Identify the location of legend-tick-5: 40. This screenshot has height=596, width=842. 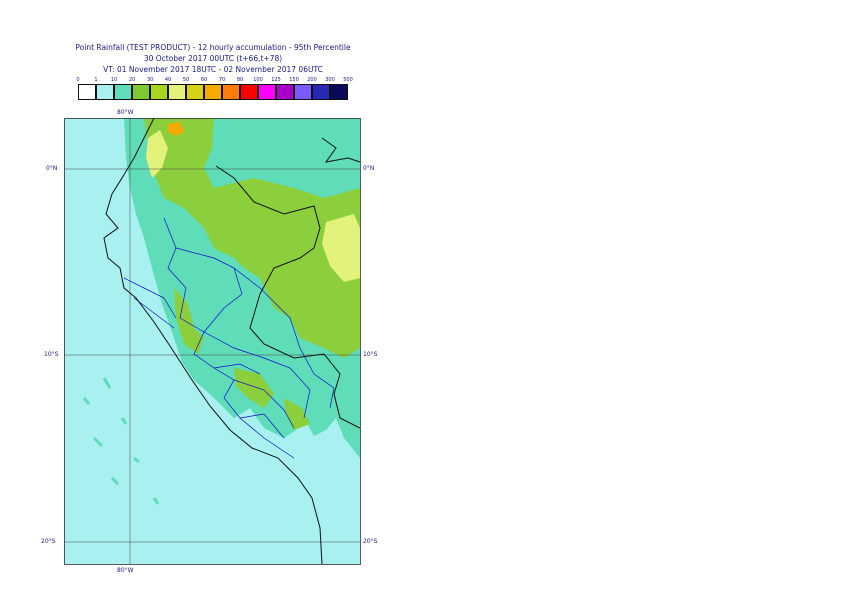
(168, 80).